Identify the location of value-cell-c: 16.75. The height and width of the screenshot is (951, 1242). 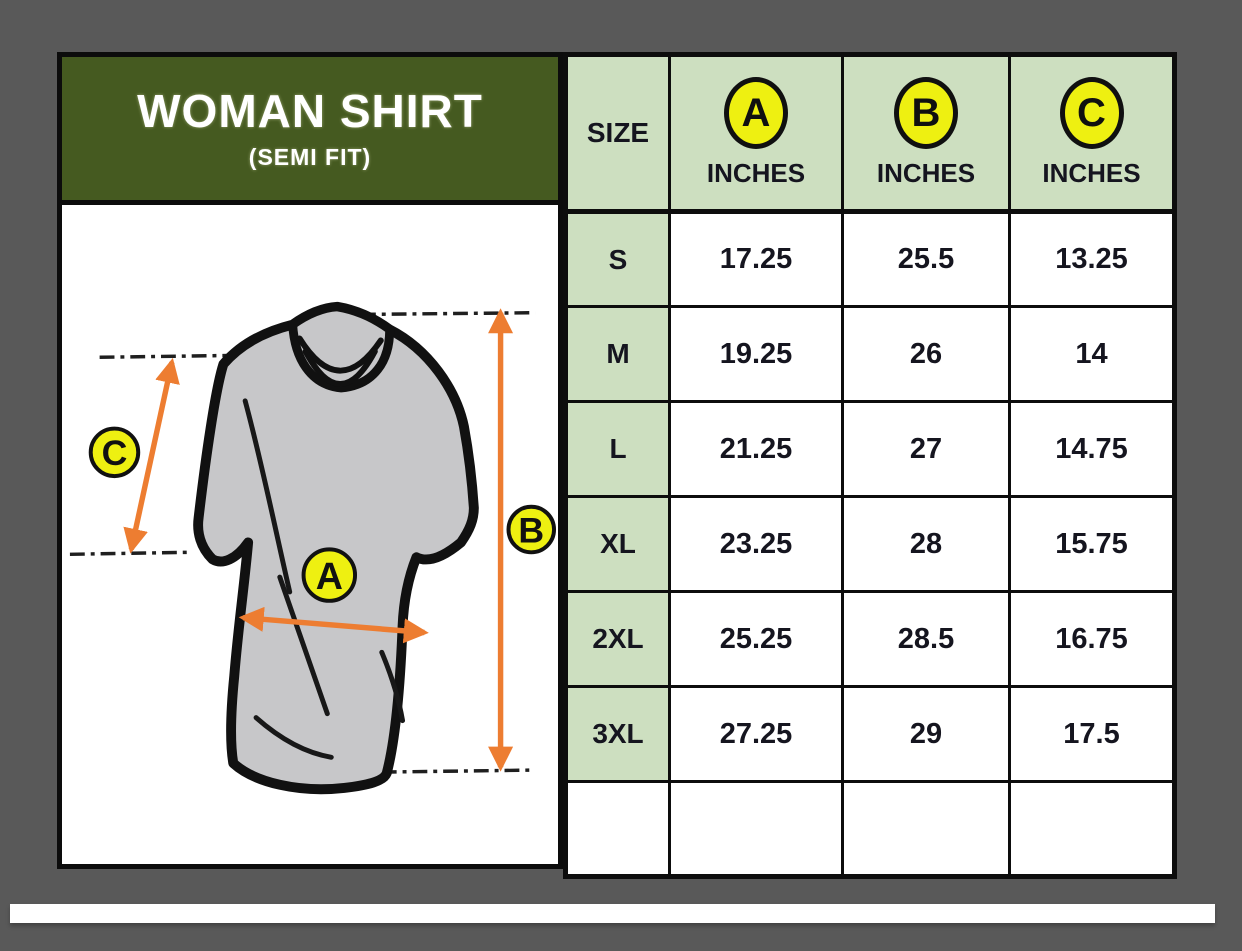
(1092, 639).